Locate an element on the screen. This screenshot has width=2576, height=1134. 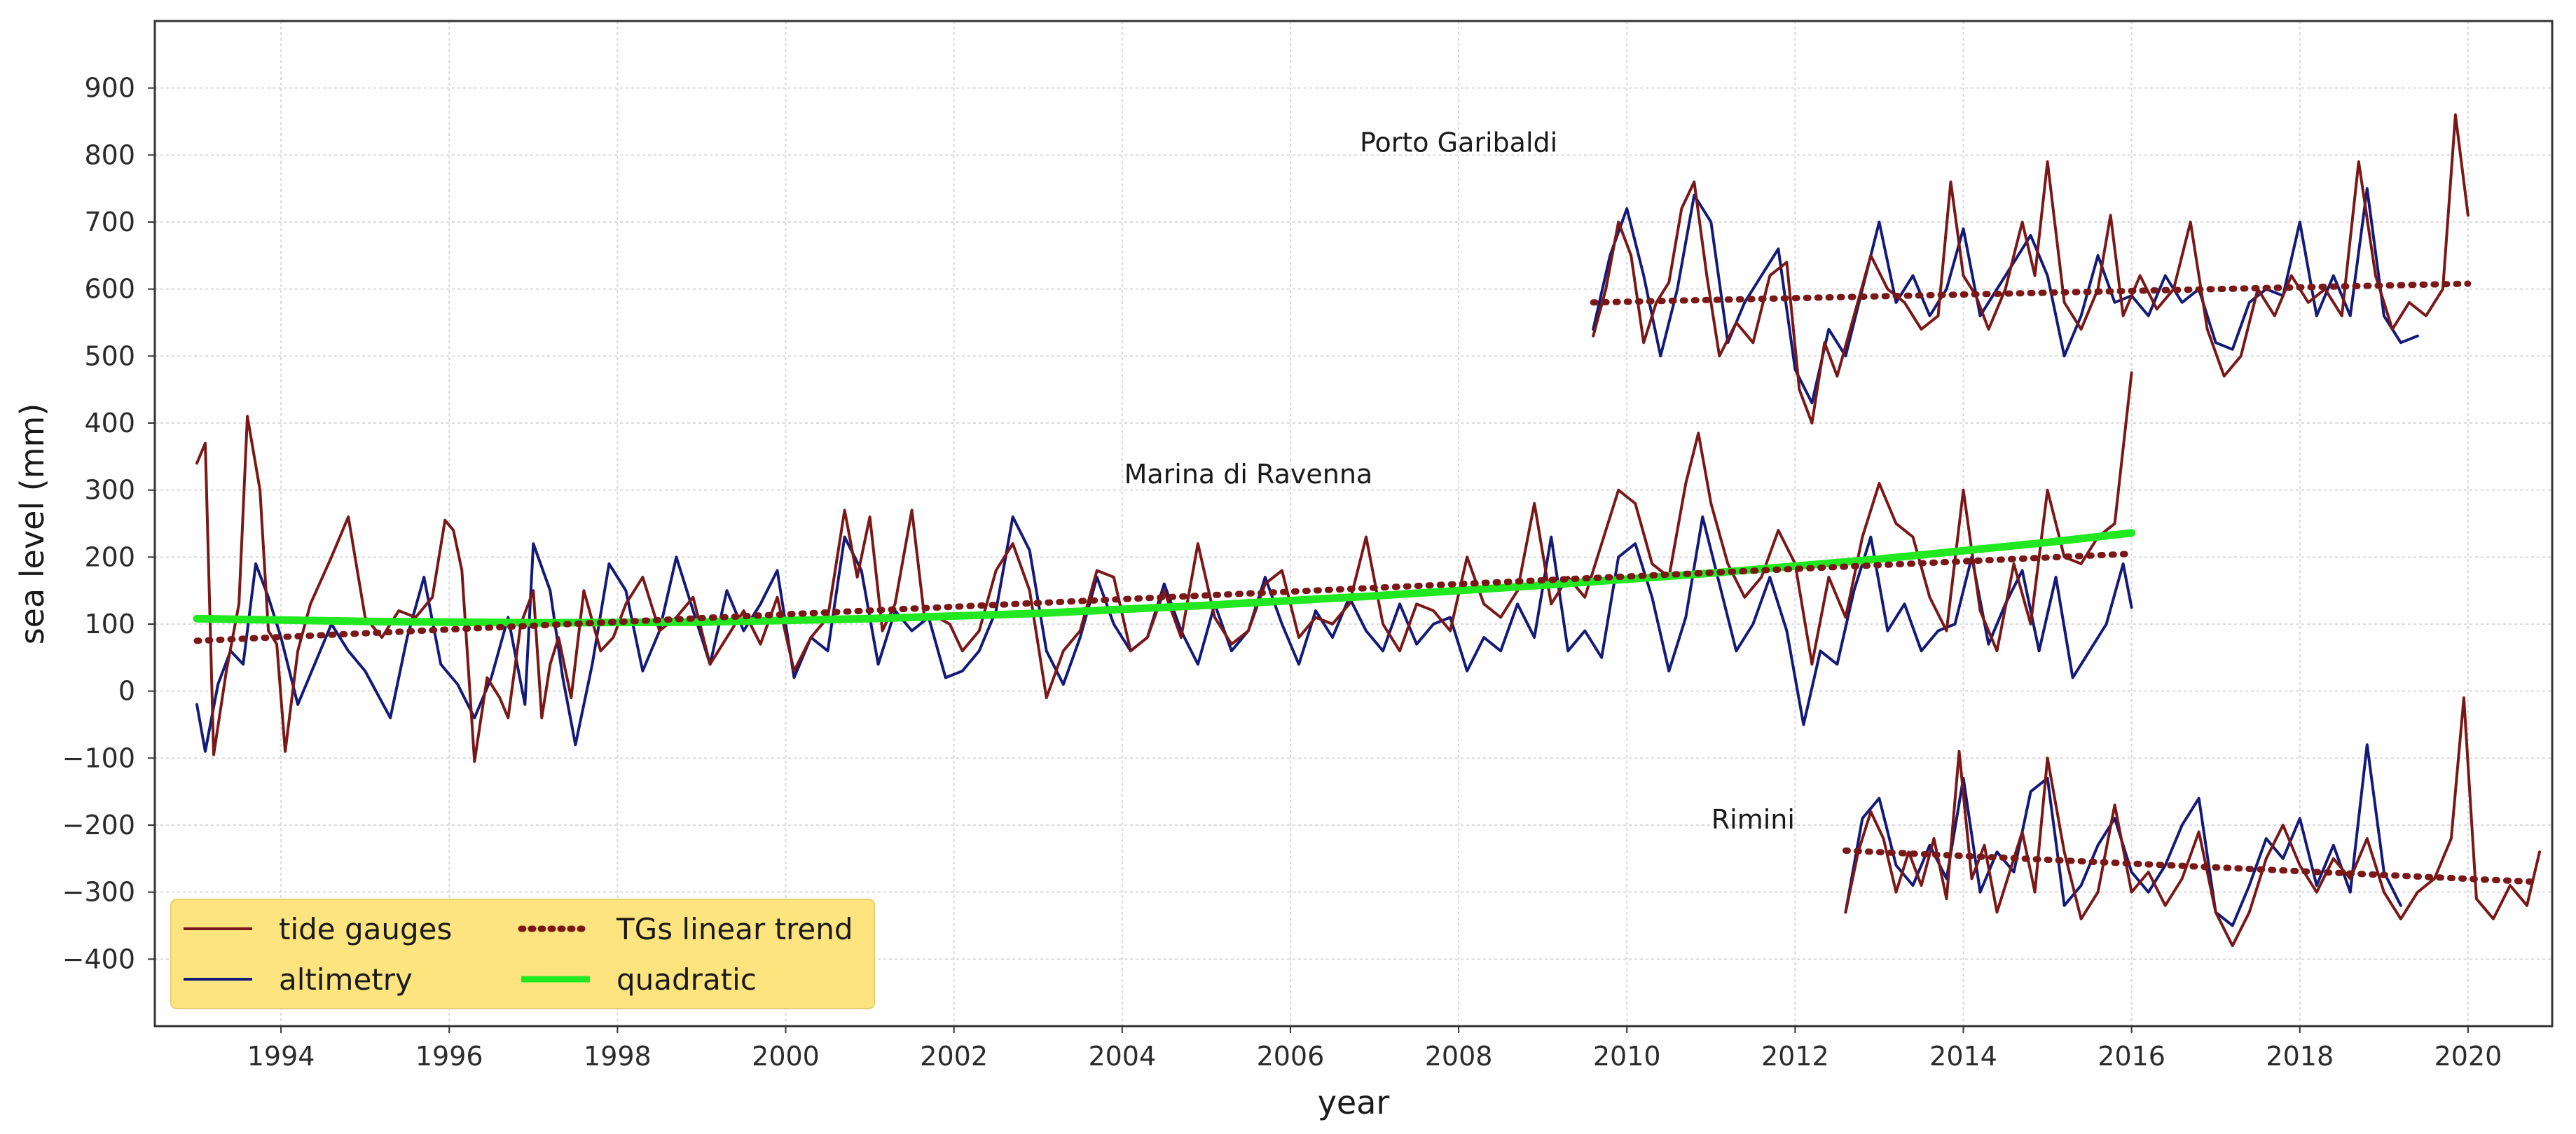
series-marina-di-ravenna-linear-trend is located at coordinates (1164, 597).